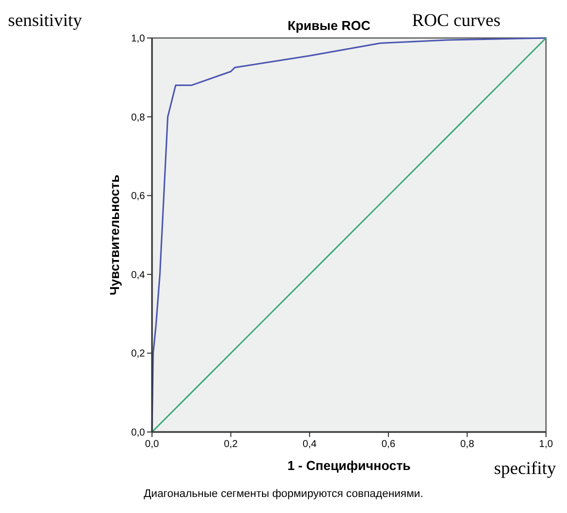  Describe the element at coordinates (138, 433) in the screenshot. I see `y-tick-label: 0,0` at that location.